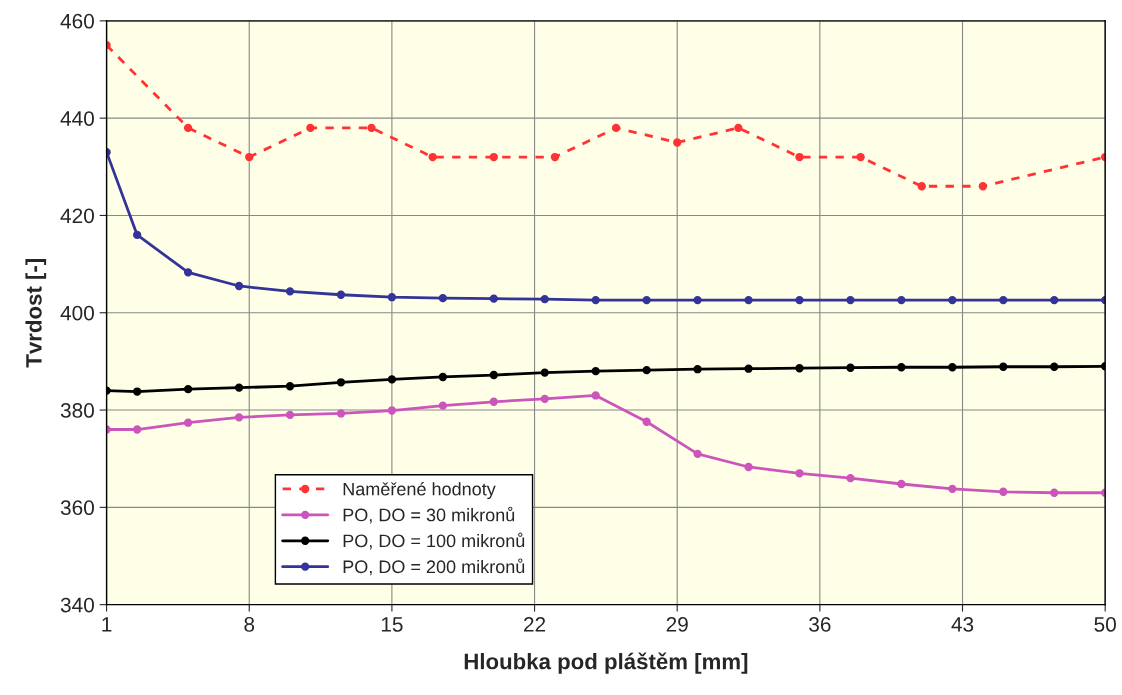 The width and height of the screenshot is (1122, 695). Describe the element at coordinates (77, 313) in the screenshot. I see `y-tick-label: 400` at that location.